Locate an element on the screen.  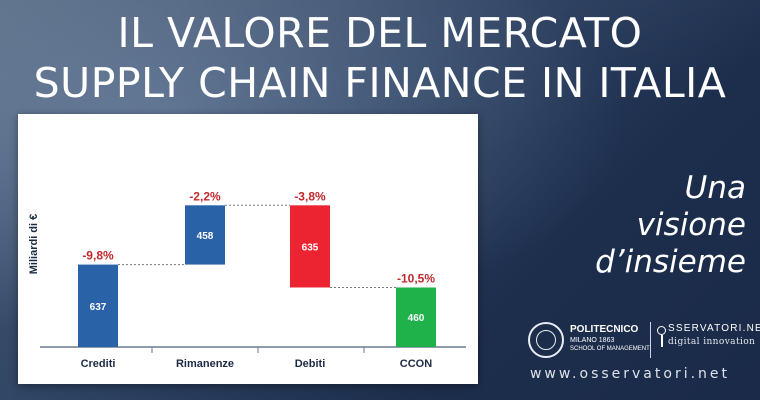
osservatori-subtitle: digital innovation is located at coordinates (712, 342).